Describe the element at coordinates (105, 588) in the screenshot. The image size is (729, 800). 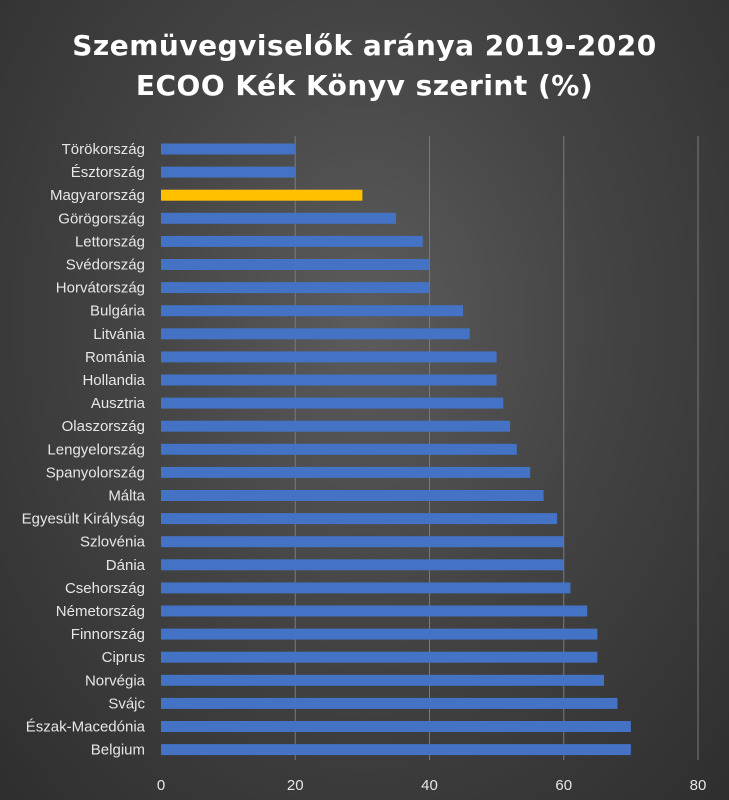
I see `category-label: Csehország` at that location.